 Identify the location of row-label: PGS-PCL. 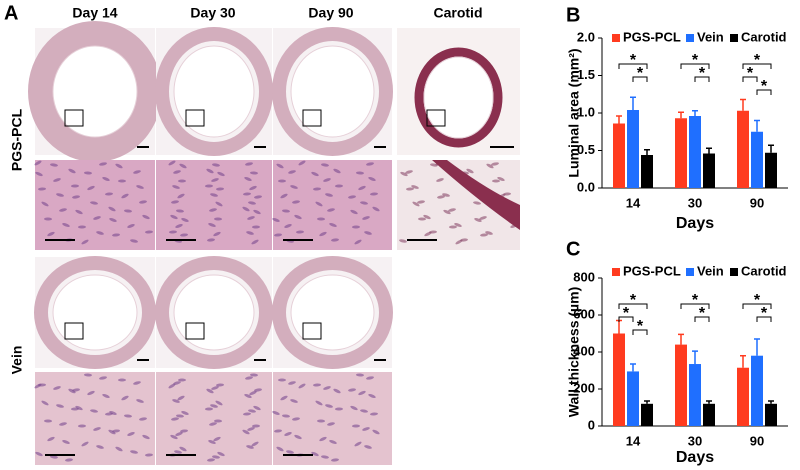
(17, 139).